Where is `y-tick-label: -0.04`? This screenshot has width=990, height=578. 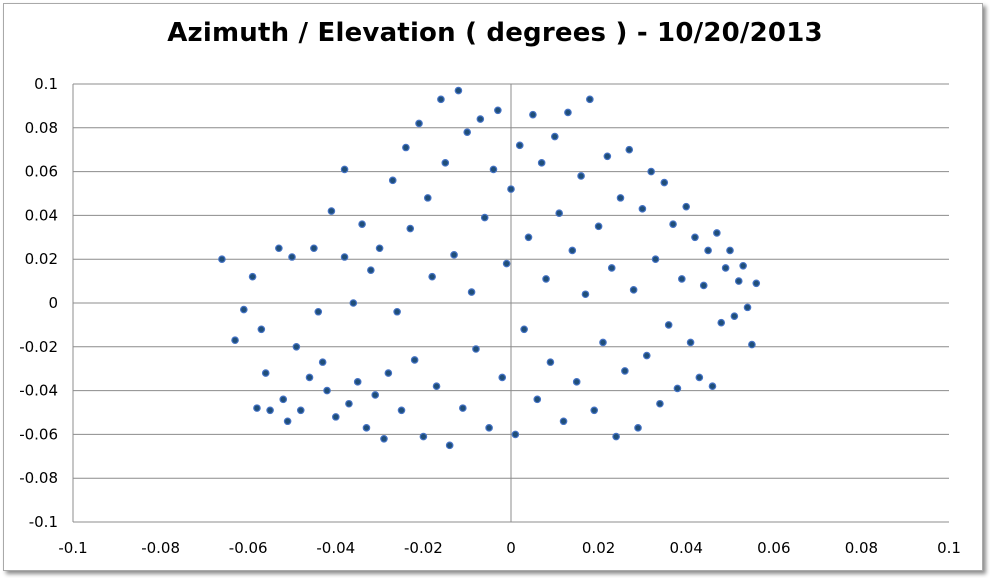
y-tick-label: -0.04 is located at coordinates (38, 391).